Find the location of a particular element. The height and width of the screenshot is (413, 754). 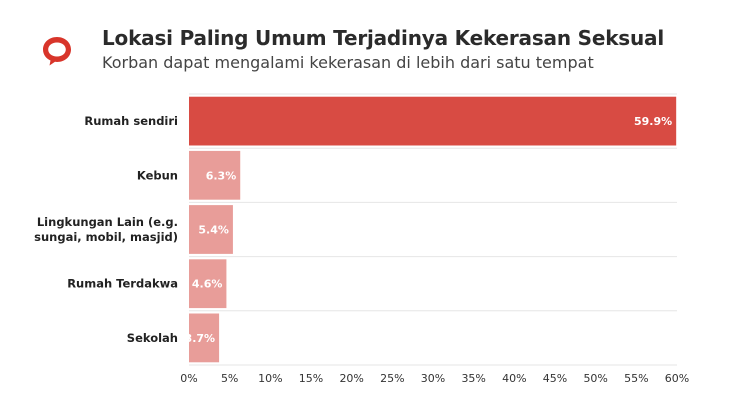

data-label: 4.6% is located at coordinates (207, 284).